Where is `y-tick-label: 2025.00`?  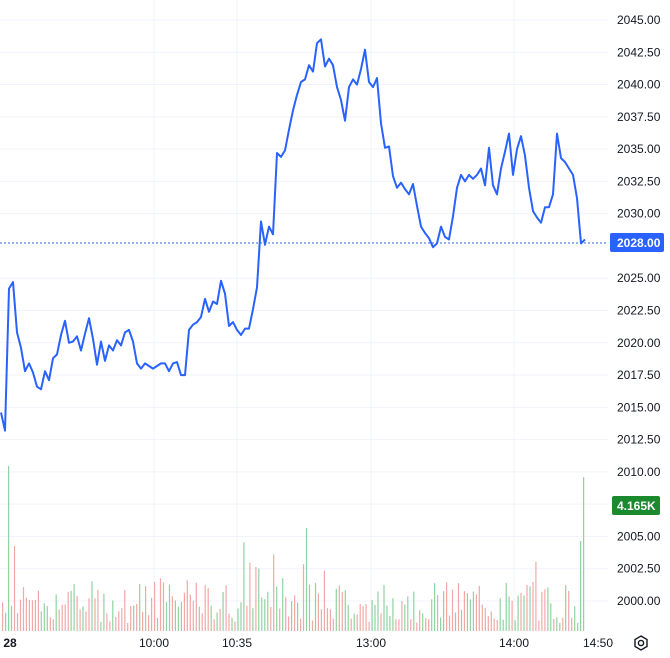
y-tick-label: 2025.00 is located at coordinates (639, 278).